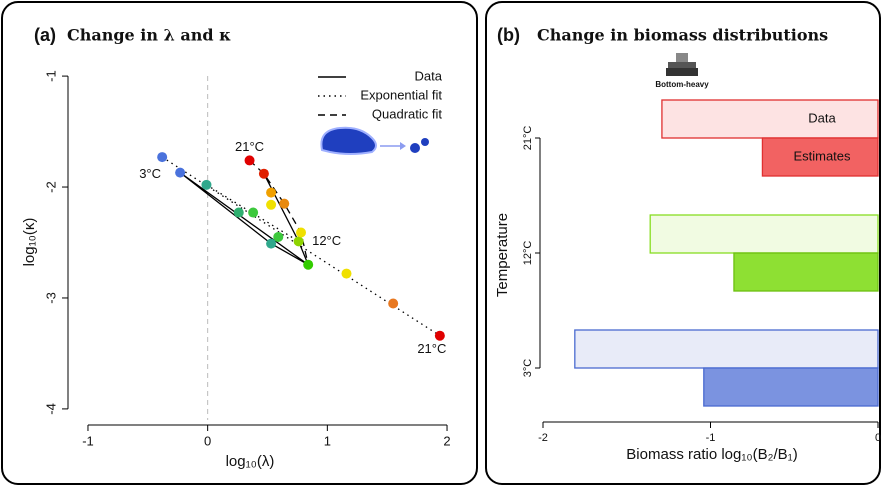  I want to click on annotation: 3°C, so click(150, 173).